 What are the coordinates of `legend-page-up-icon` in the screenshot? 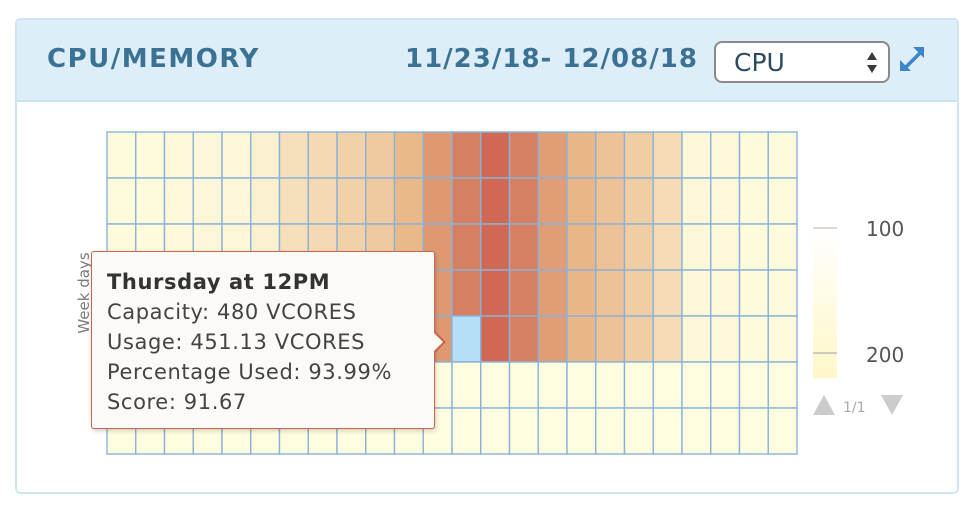 It's located at (824, 405).